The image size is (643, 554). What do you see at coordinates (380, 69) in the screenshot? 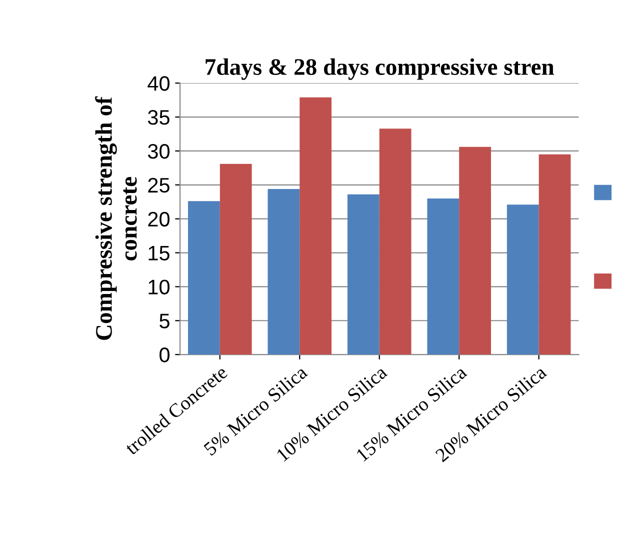
I see `chart-title: 7days & 28 days compressive stren` at bounding box center [380, 69].